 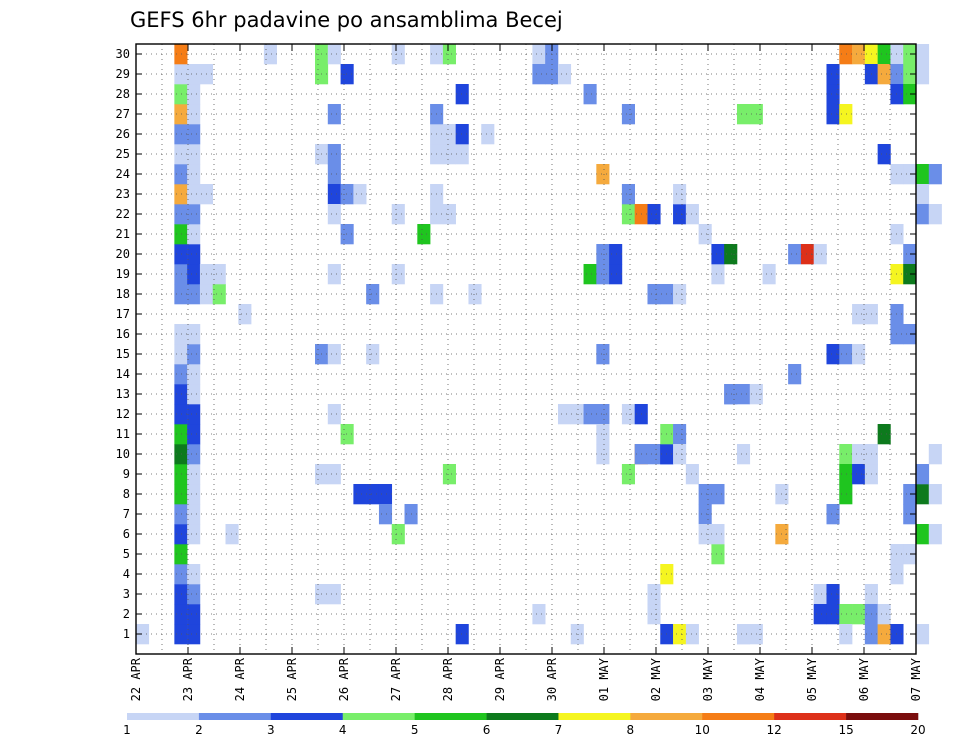 I want to click on y-tick-label: 15, so click(x=123, y=354).